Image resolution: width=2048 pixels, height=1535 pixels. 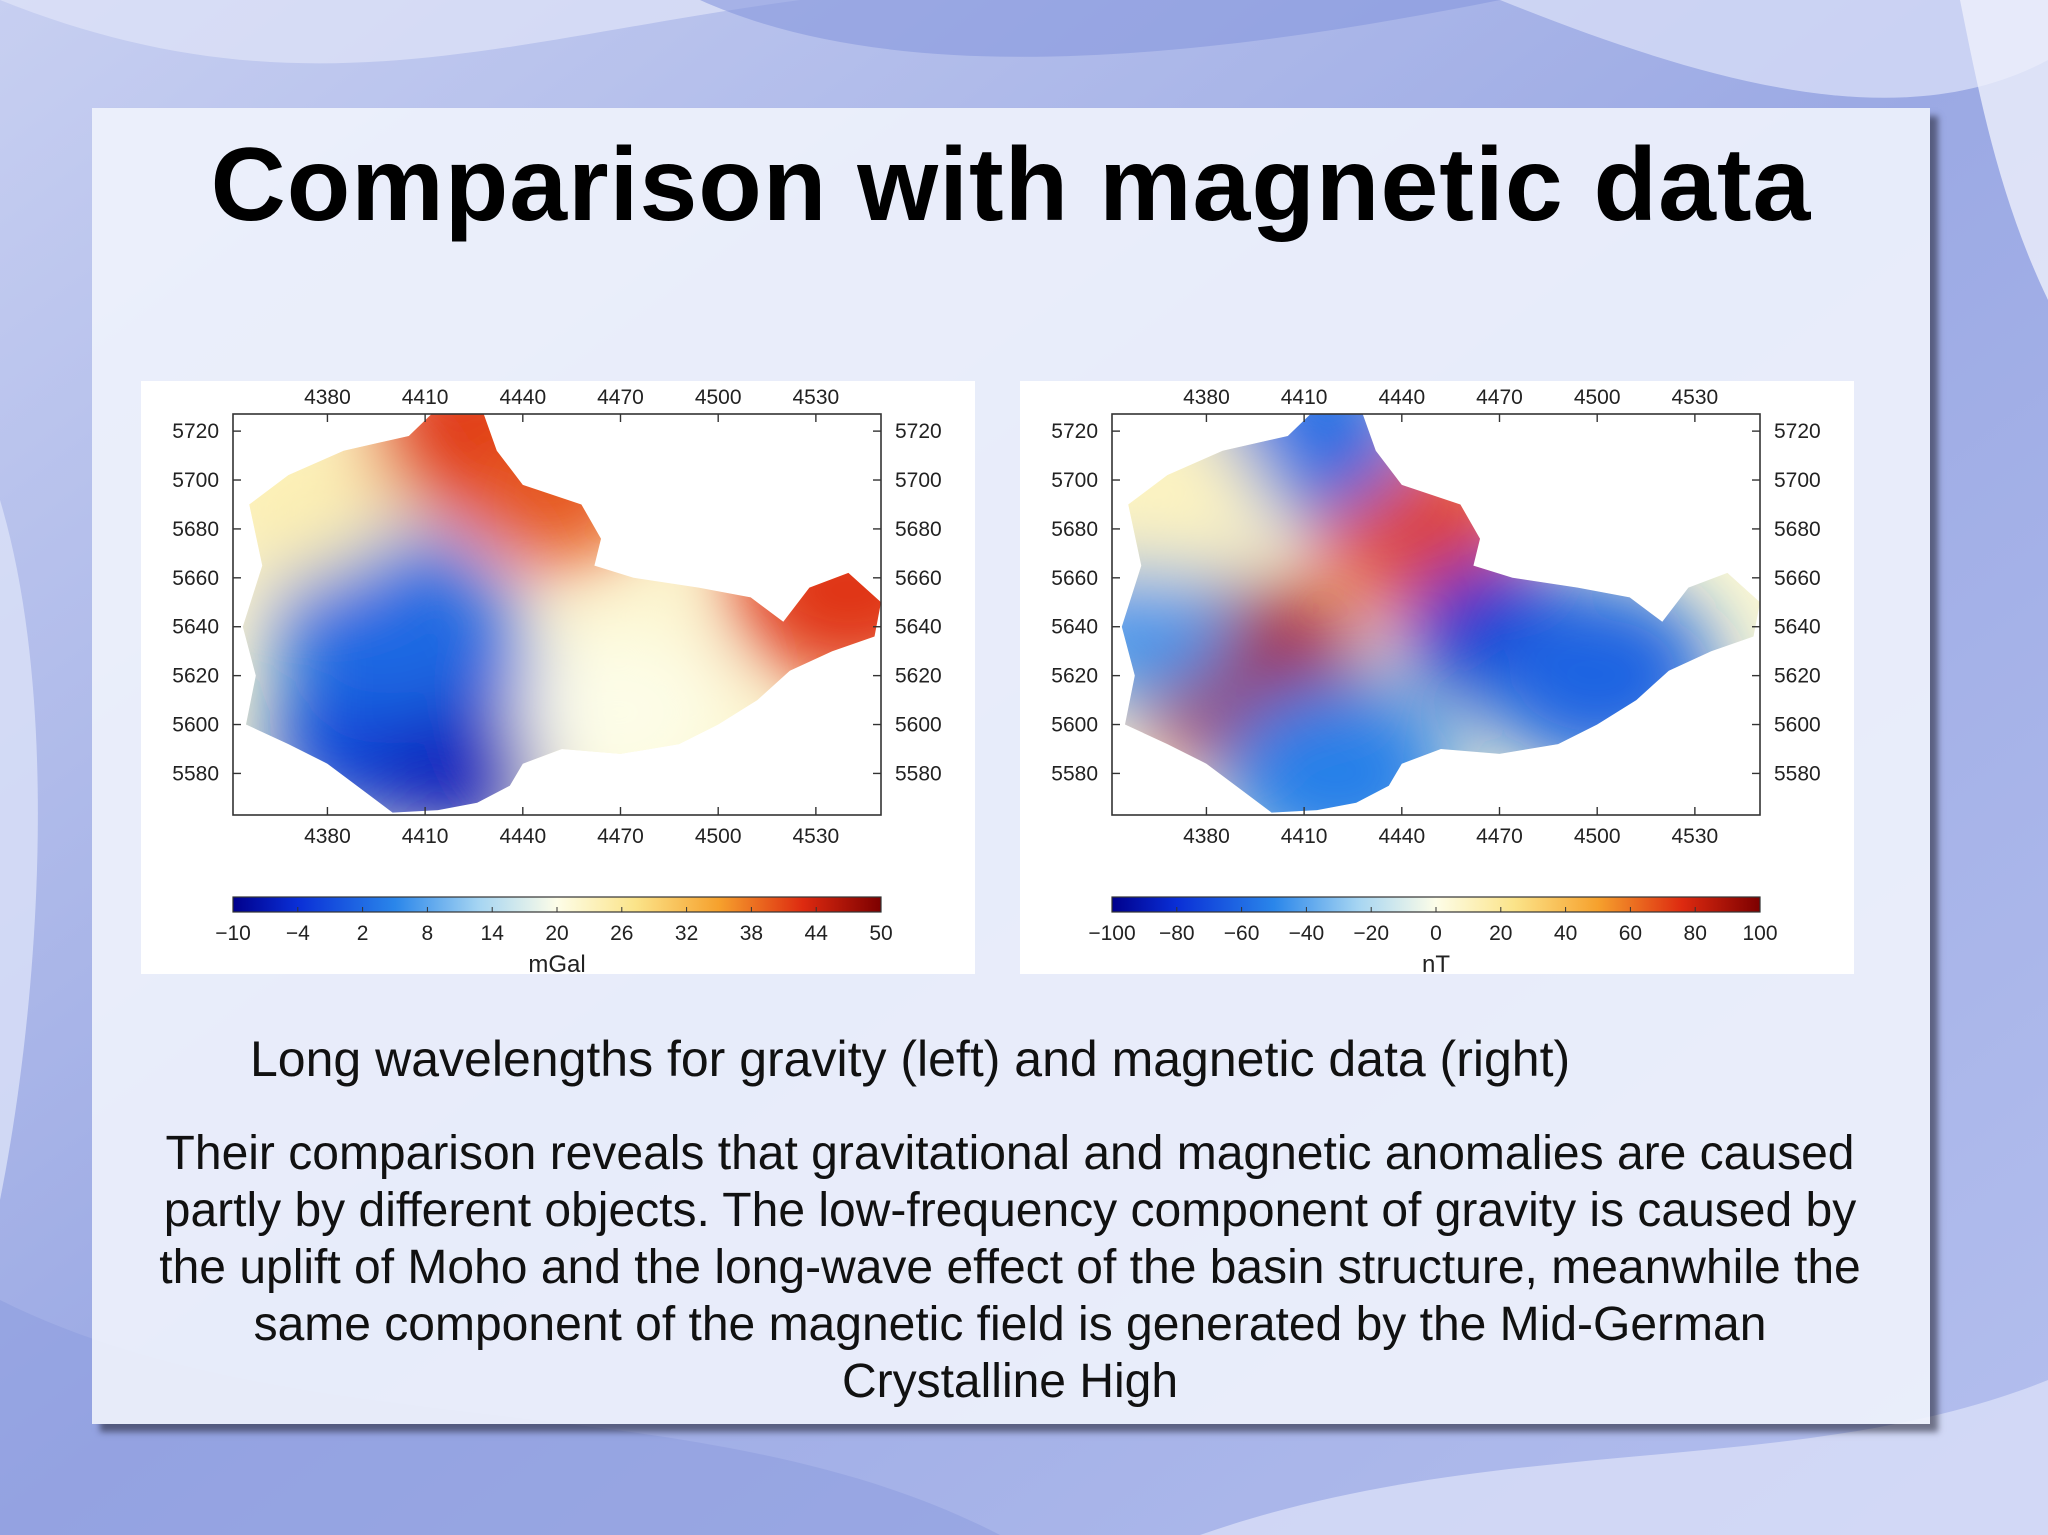 I want to click on magnetic-colorbar-tick-6: 20, so click(x=1500, y=933).